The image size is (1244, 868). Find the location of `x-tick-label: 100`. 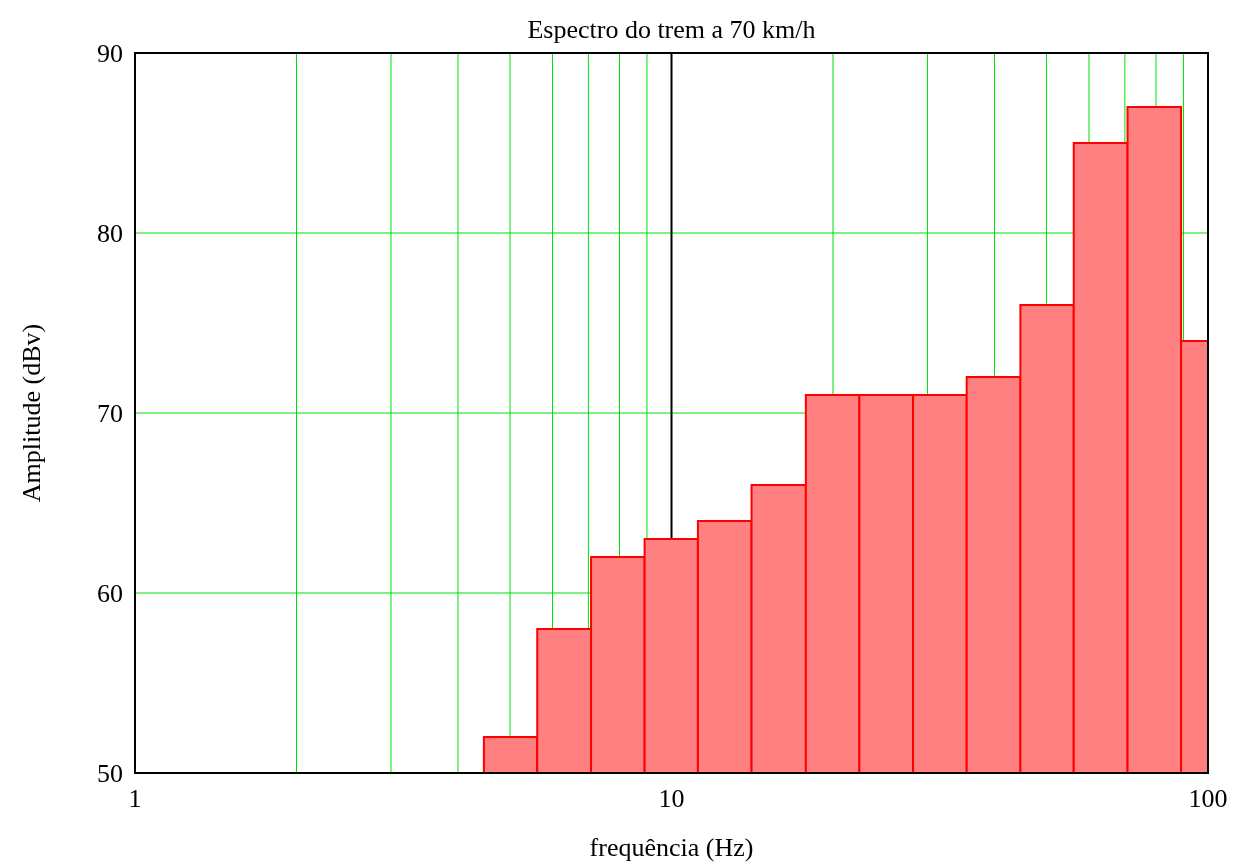

x-tick-label: 100 is located at coordinates (1208, 798).